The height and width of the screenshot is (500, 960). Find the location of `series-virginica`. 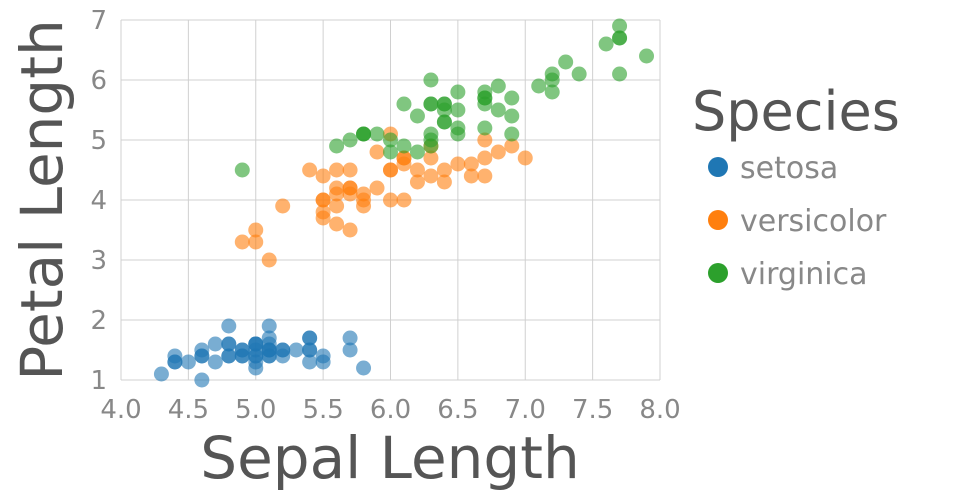

series-virginica is located at coordinates (444, 98).